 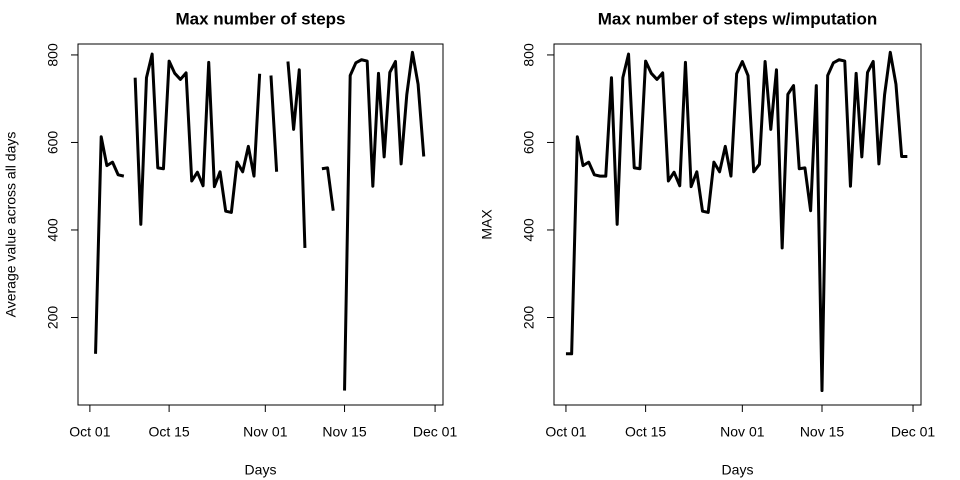 I want to click on y-axis-label: MAX, so click(x=487, y=224).